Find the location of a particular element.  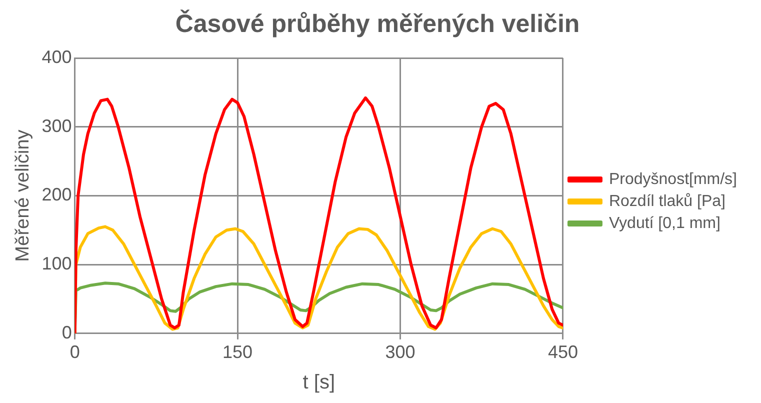

y-tick-label: 200 is located at coordinates (57, 194).